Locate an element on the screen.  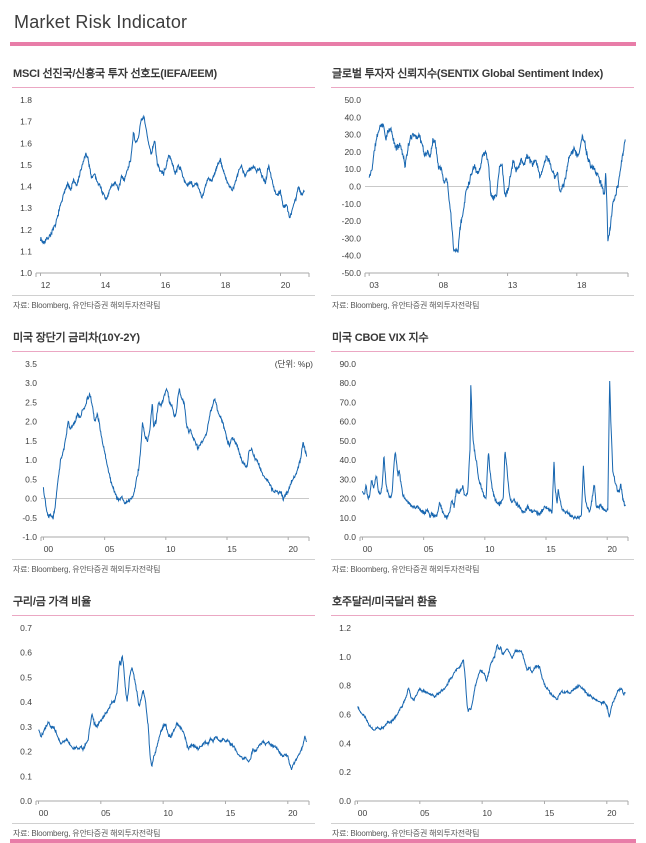
line-chart: 1.2 1.0 0.8 0.6 0.4 0.2 0.0 00 05 10 15 20 is located at coordinates (482, 720).